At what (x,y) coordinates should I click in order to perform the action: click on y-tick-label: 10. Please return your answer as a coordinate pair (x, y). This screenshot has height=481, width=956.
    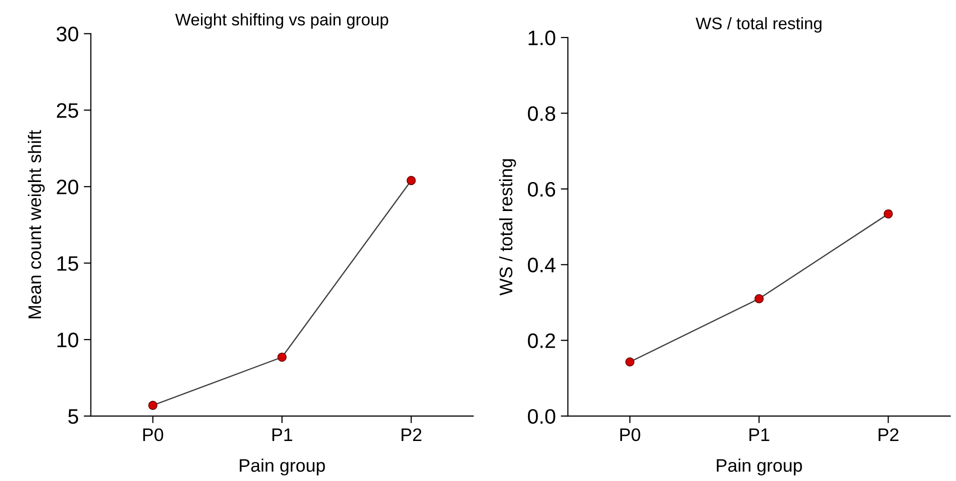
    Looking at the image, I should click on (67, 340).